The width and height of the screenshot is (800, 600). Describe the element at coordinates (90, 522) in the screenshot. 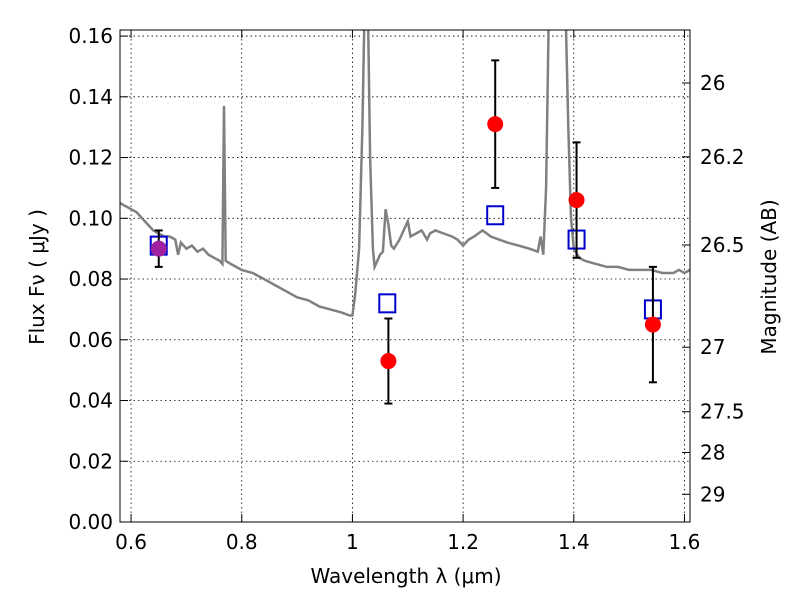

I see `y-tick-label: 0.00` at that location.